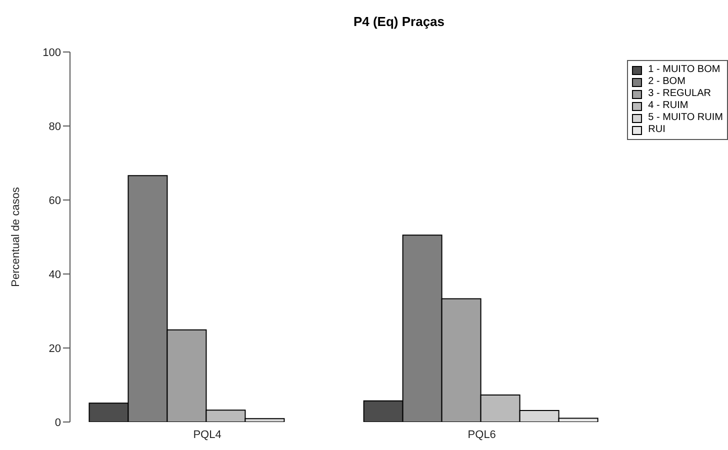 This screenshot has height=450, width=728. What do you see at coordinates (57, 422) in the screenshot?
I see `y-tick-label: 0` at bounding box center [57, 422].